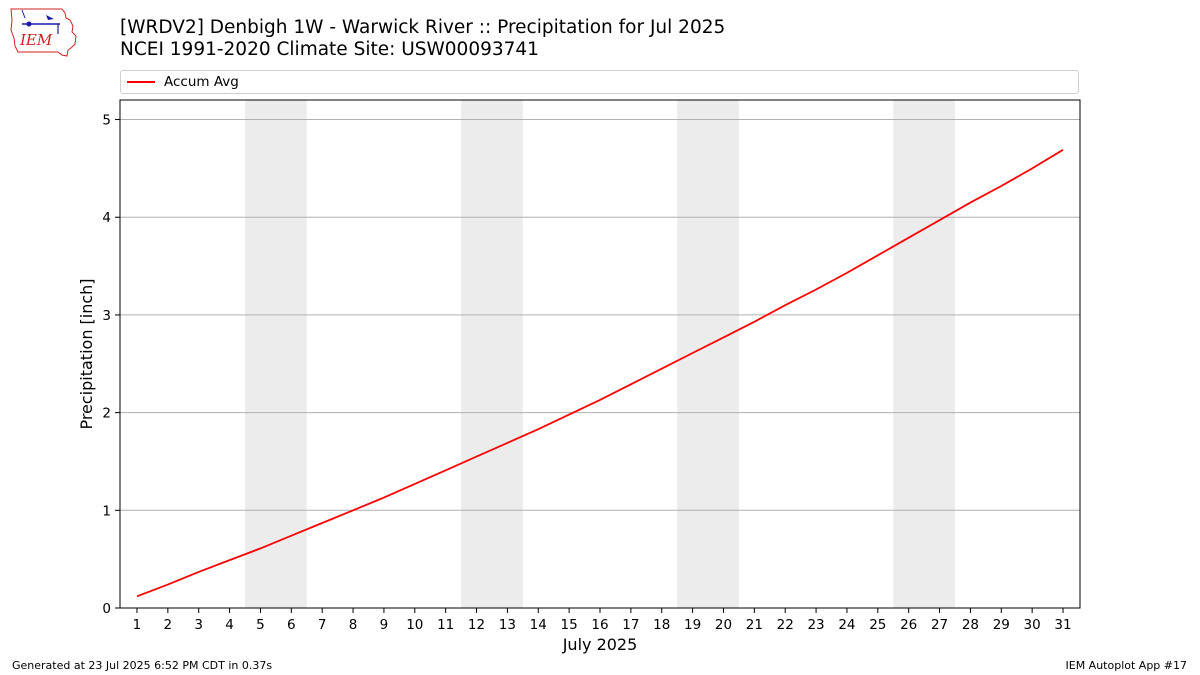 The width and height of the screenshot is (1200, 675). What do you see at coordinates (137, 625) in the screenshot?
I see `x-tick-label: 1` at bounding box center [137, 625].